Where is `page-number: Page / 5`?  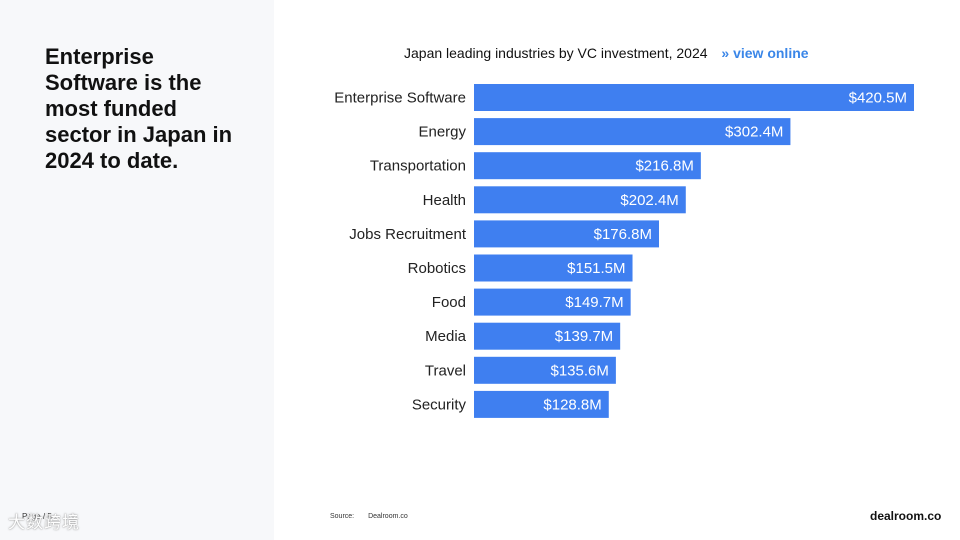
page-number: Page / 5 is located at coordinates (37, 516).